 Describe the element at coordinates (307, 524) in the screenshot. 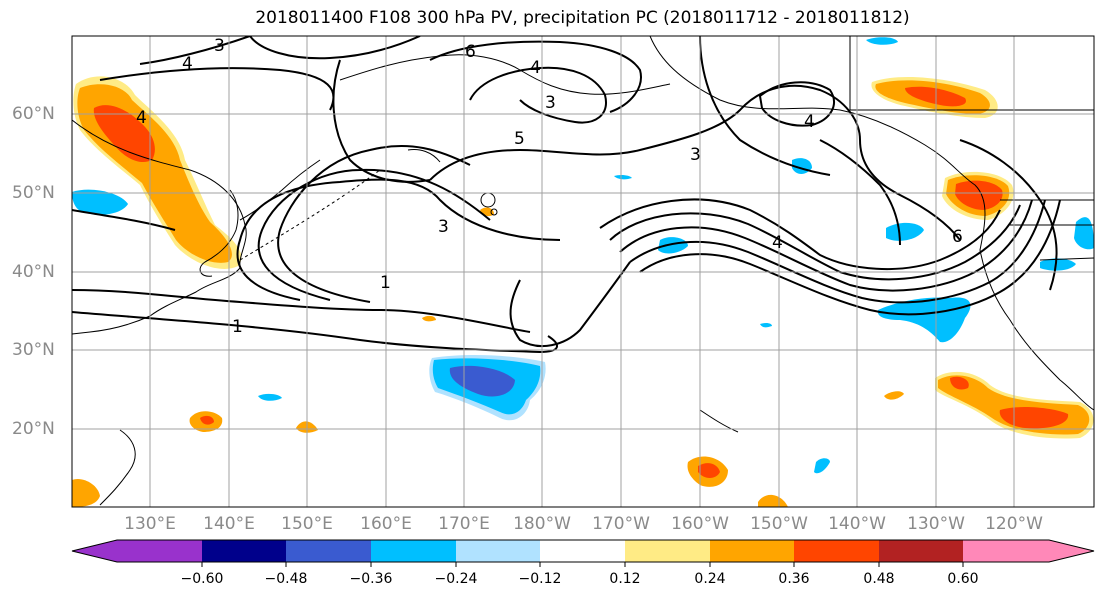

I see `lon-label: 150°E` at that location.